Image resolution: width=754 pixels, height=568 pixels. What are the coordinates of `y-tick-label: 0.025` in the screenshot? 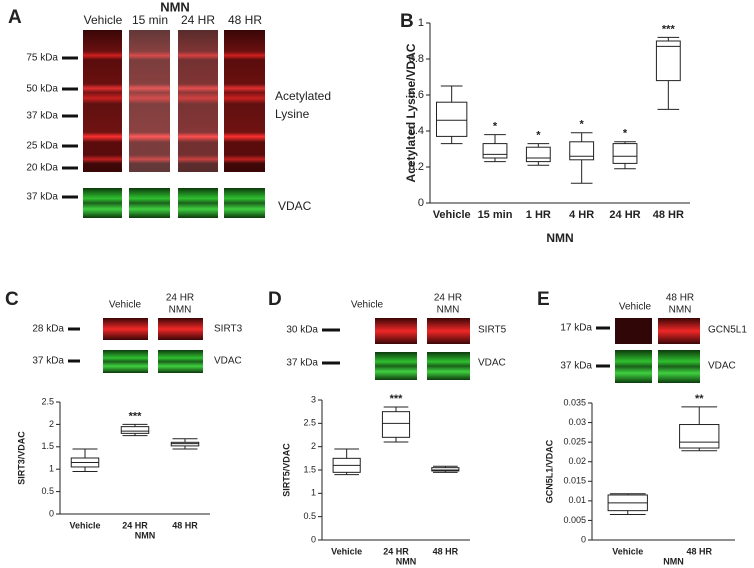 It's located at (574, 442).